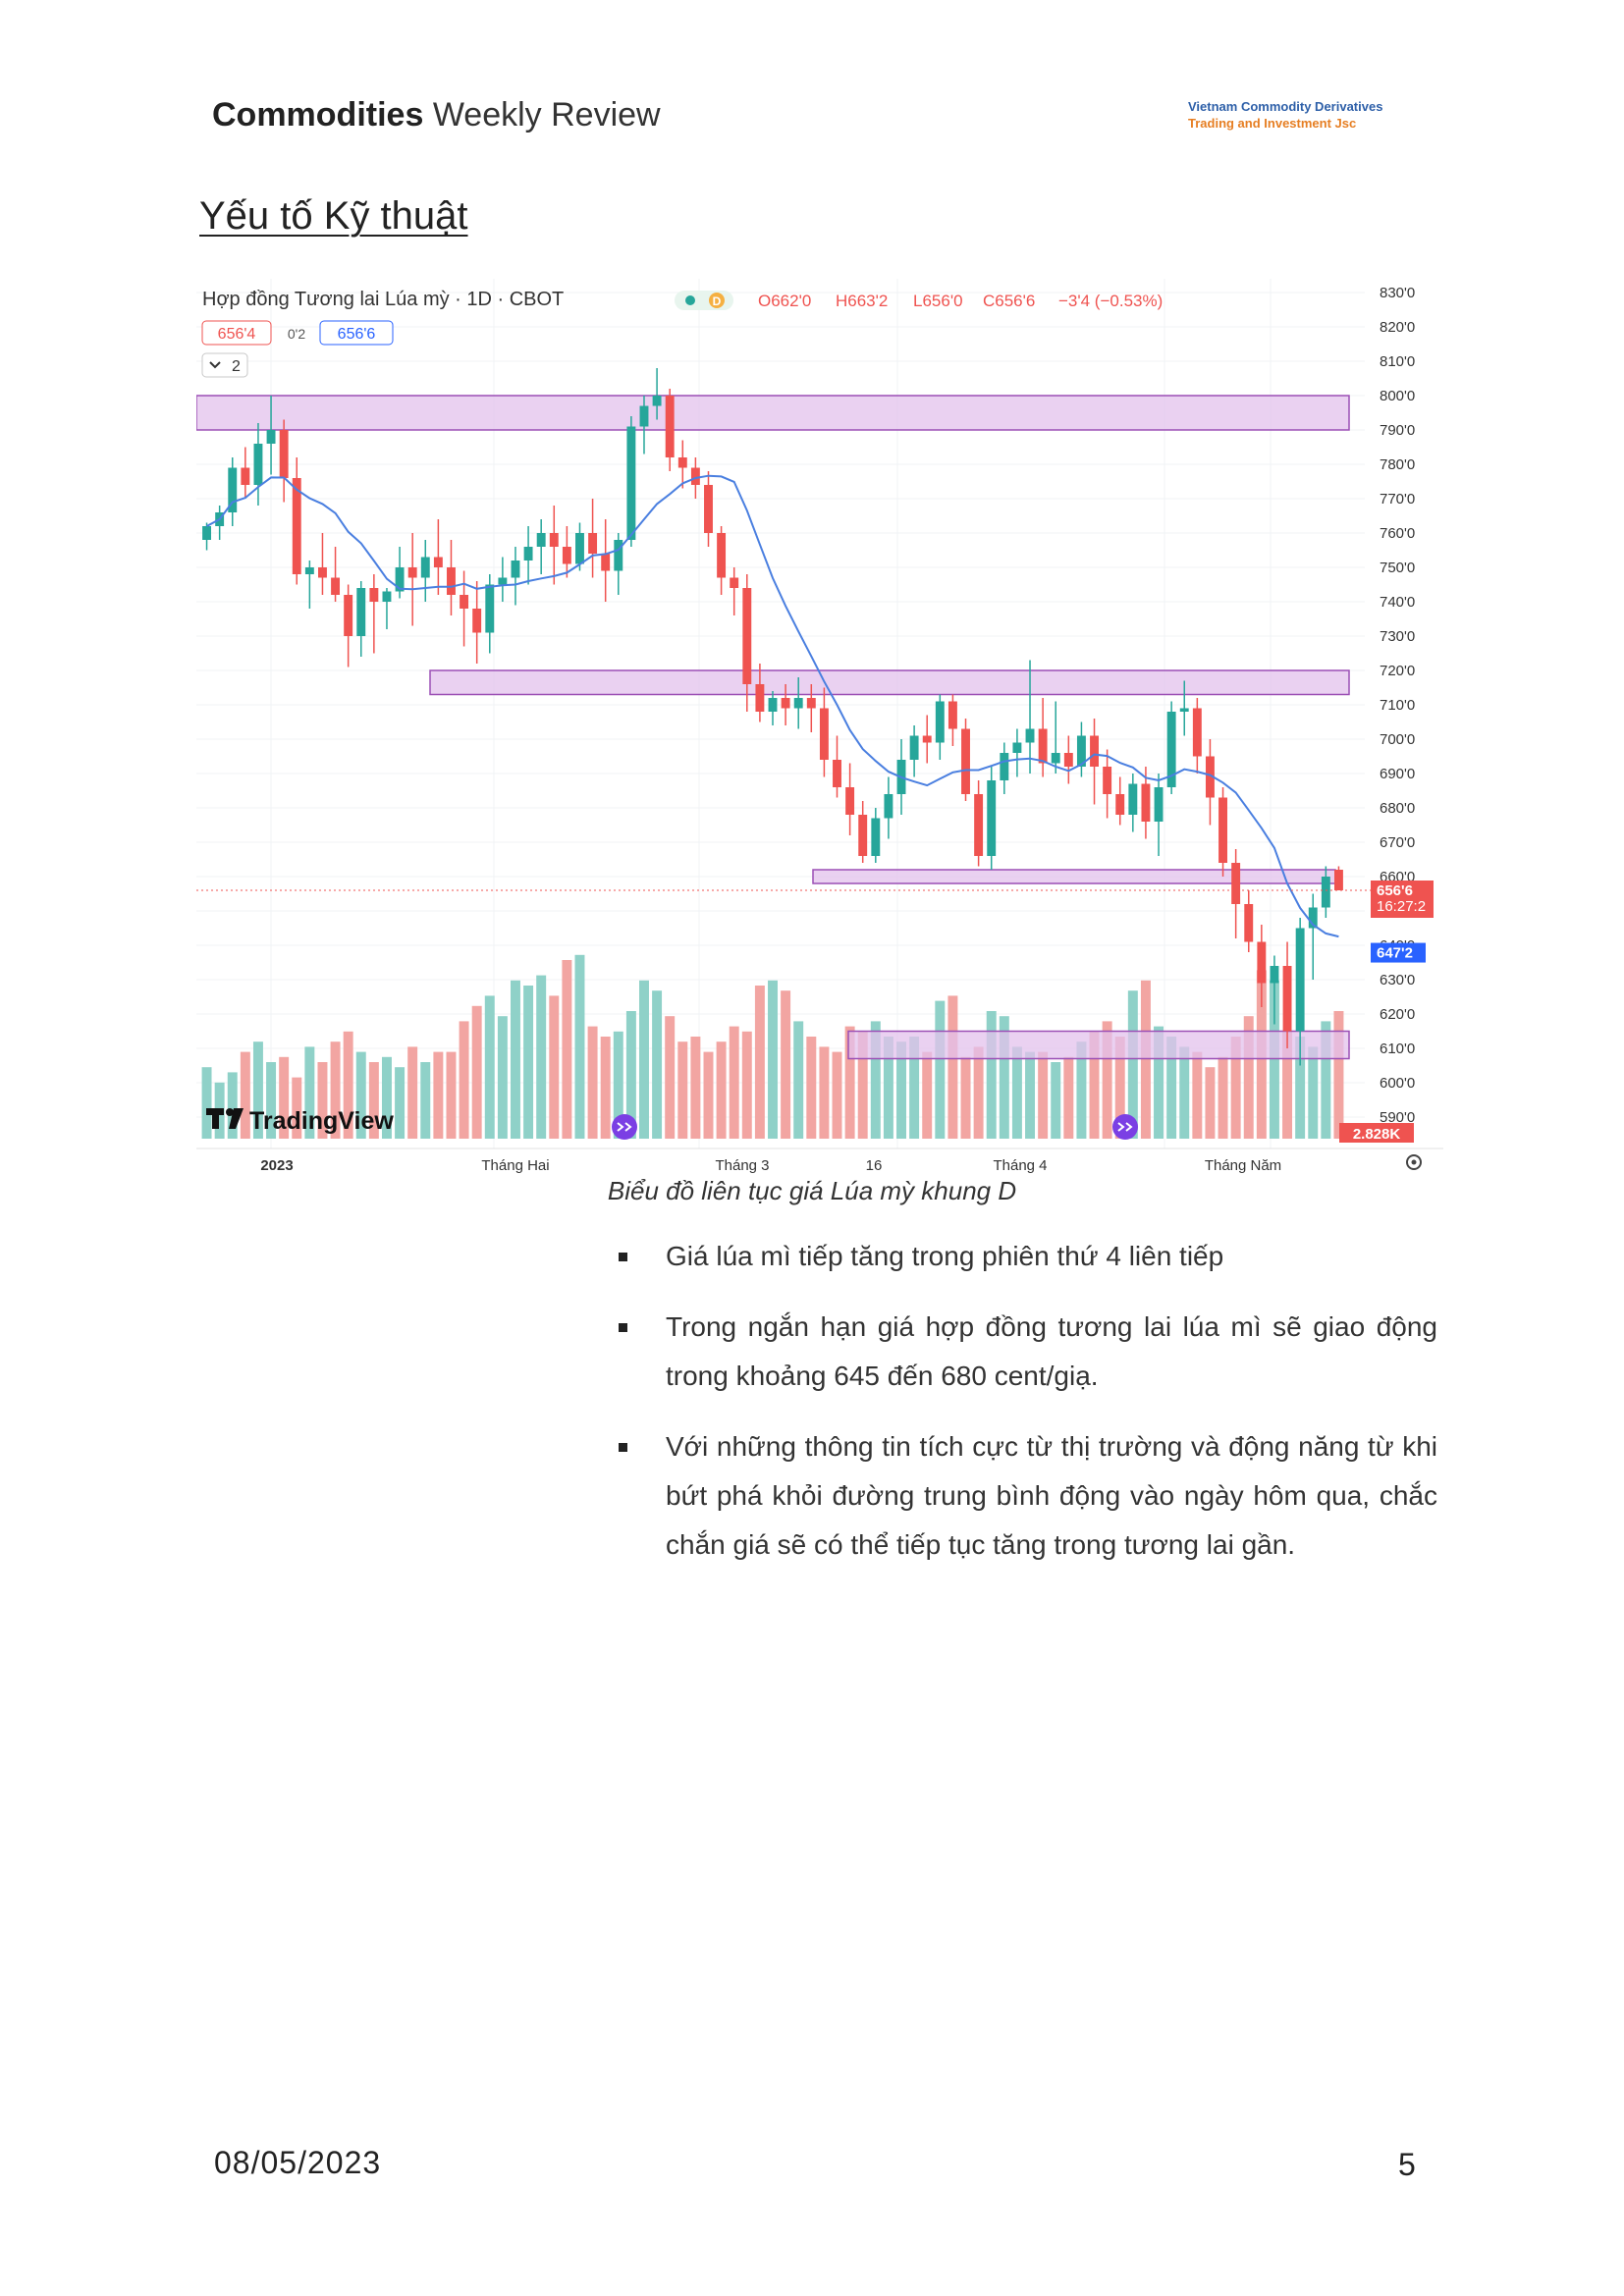  What do you see at coordinates (1397, 843) in the screenshot?
I see `y-tick-label: 670'0` at bounding box center [1397, 843].